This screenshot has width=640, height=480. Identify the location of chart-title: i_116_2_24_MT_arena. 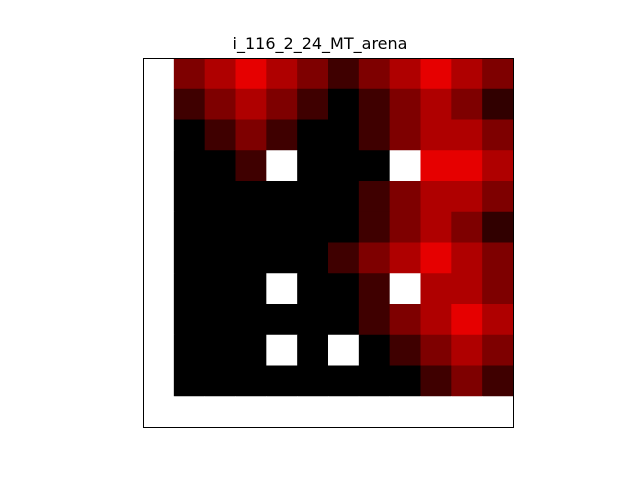
(320, 43).